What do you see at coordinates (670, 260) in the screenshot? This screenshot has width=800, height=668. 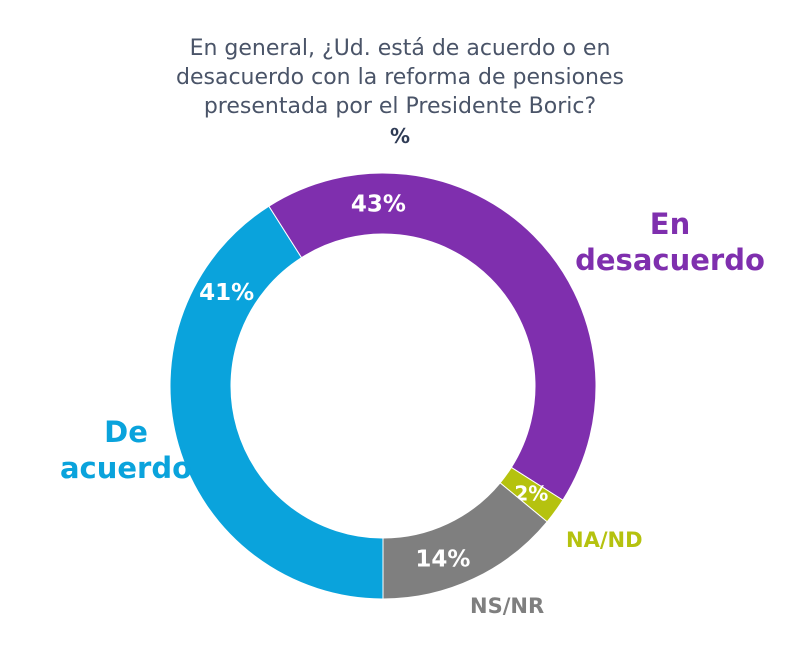 I see `category-label-line: desacuerdo` at bounding box center [670, 260].